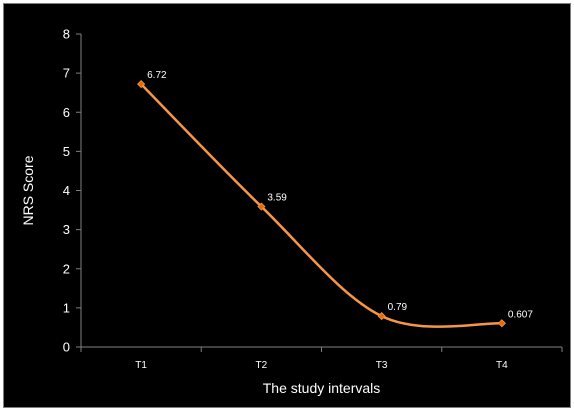  What do you see at coordinates (382, 365) in the screenshot?
I see `x-tick-label: T3` at bounding box center [382, 365].